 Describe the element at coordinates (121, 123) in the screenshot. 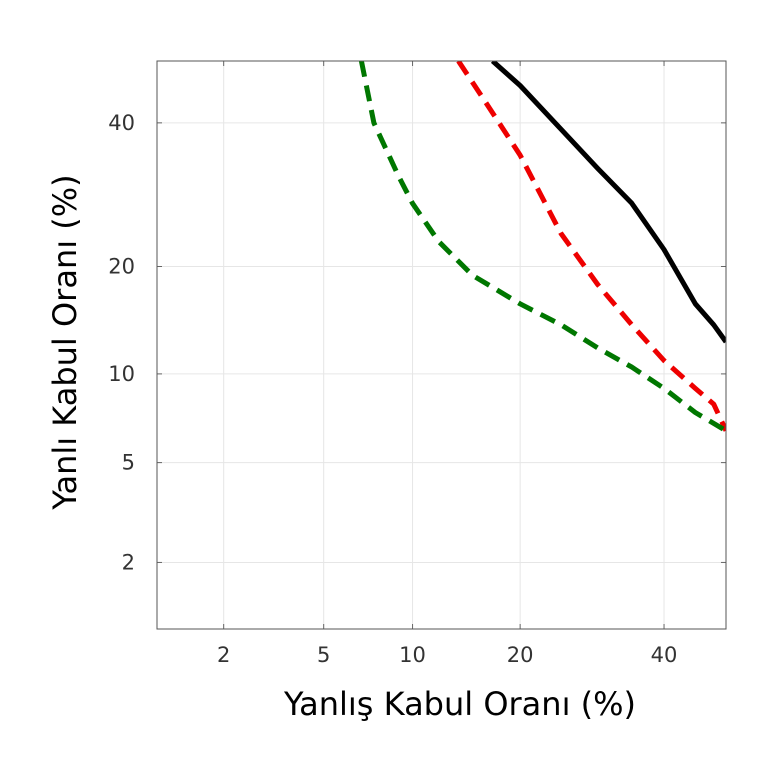

I see `y-tick-label: 40` at that location.